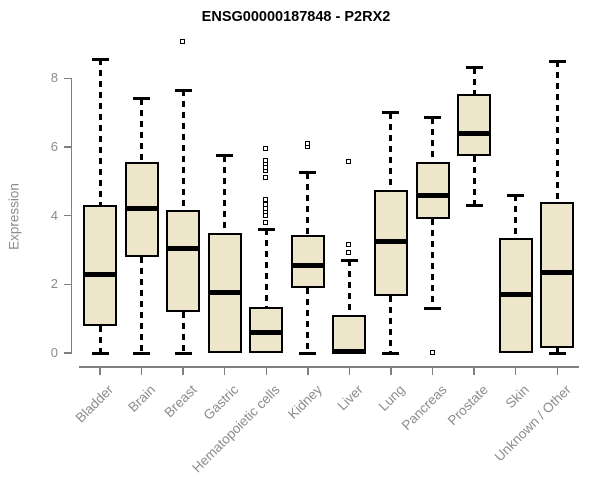 The height and width of the screenshot is (500, 600). I want to click on x-tick-label: Prostate, so click(467, 405).